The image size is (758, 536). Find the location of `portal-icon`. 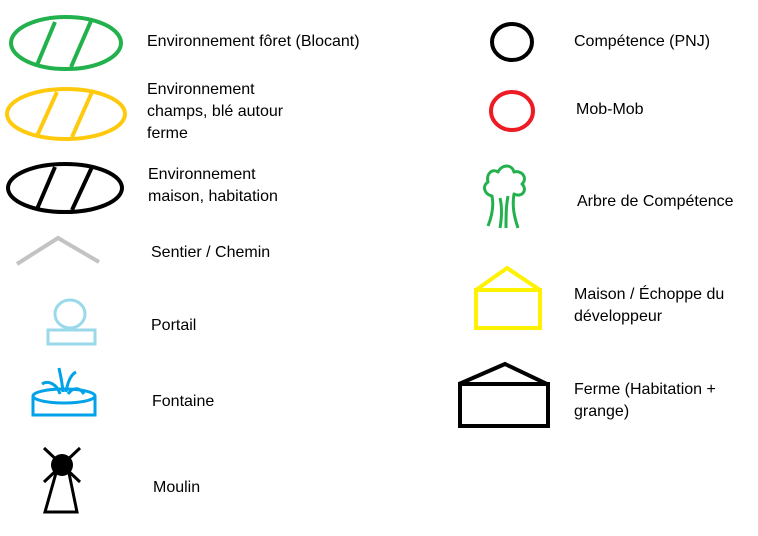

portal-icon is located at coordinates (72, 323).